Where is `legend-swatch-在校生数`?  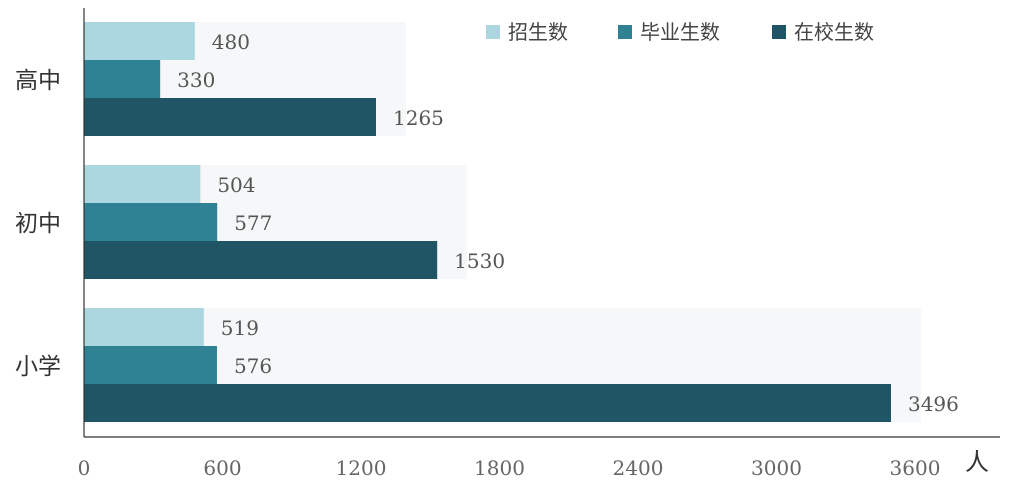
legend-swatch-在校生数 is located at coordinates (779, 32).